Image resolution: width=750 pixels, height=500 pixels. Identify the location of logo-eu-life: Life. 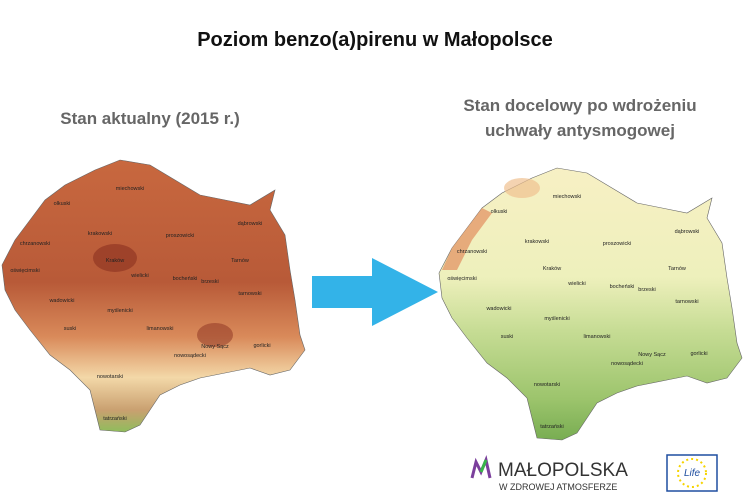
(692, 473).